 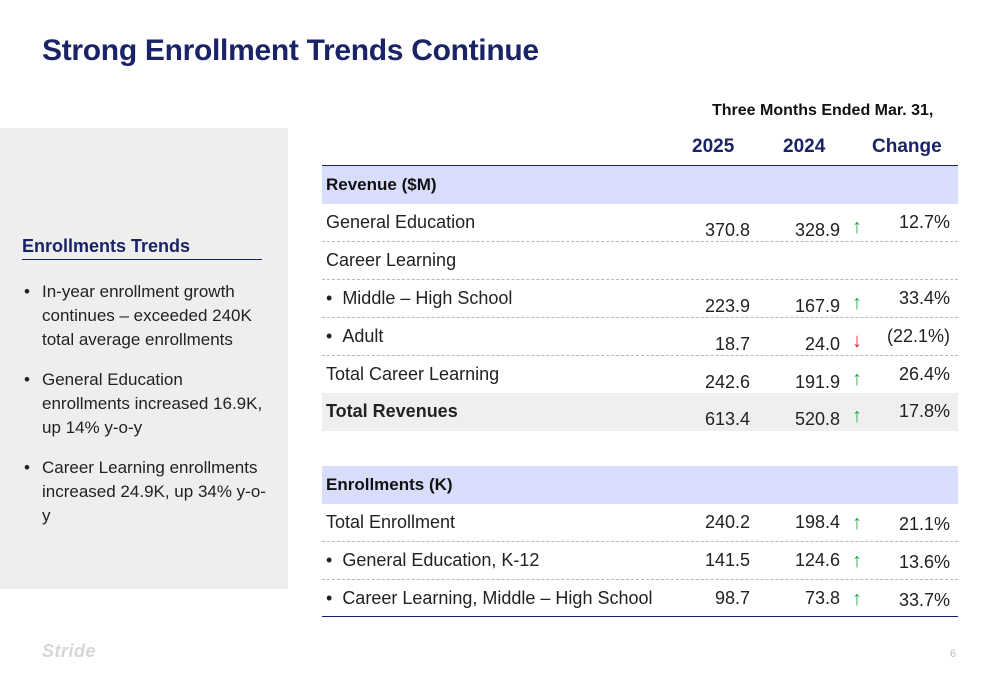 What do you see at coordinates (823, 110) in the screenshot?
I see `period-header: Three Months Ended Mar. 31,` at bounding box center [823, 110].